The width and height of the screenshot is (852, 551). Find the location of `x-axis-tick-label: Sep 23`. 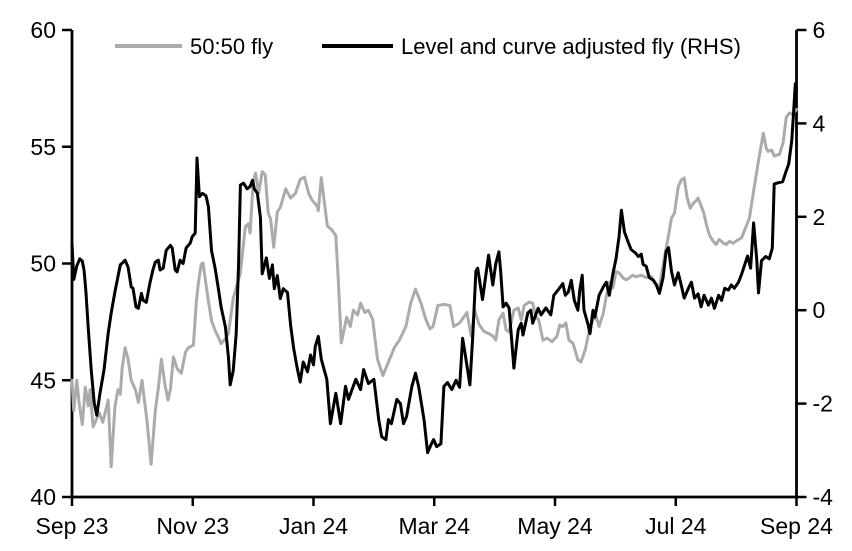

x-axis-tick-label: Sep 23 is located at coordinates (72, 526).